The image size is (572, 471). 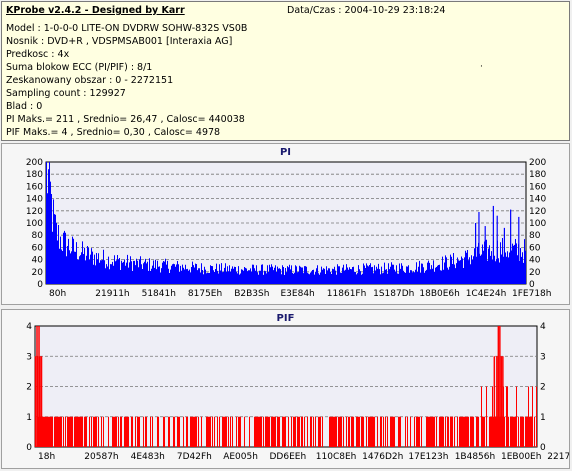 I want to click on pi-ytick-left: 0, so click(x=40, y=285).